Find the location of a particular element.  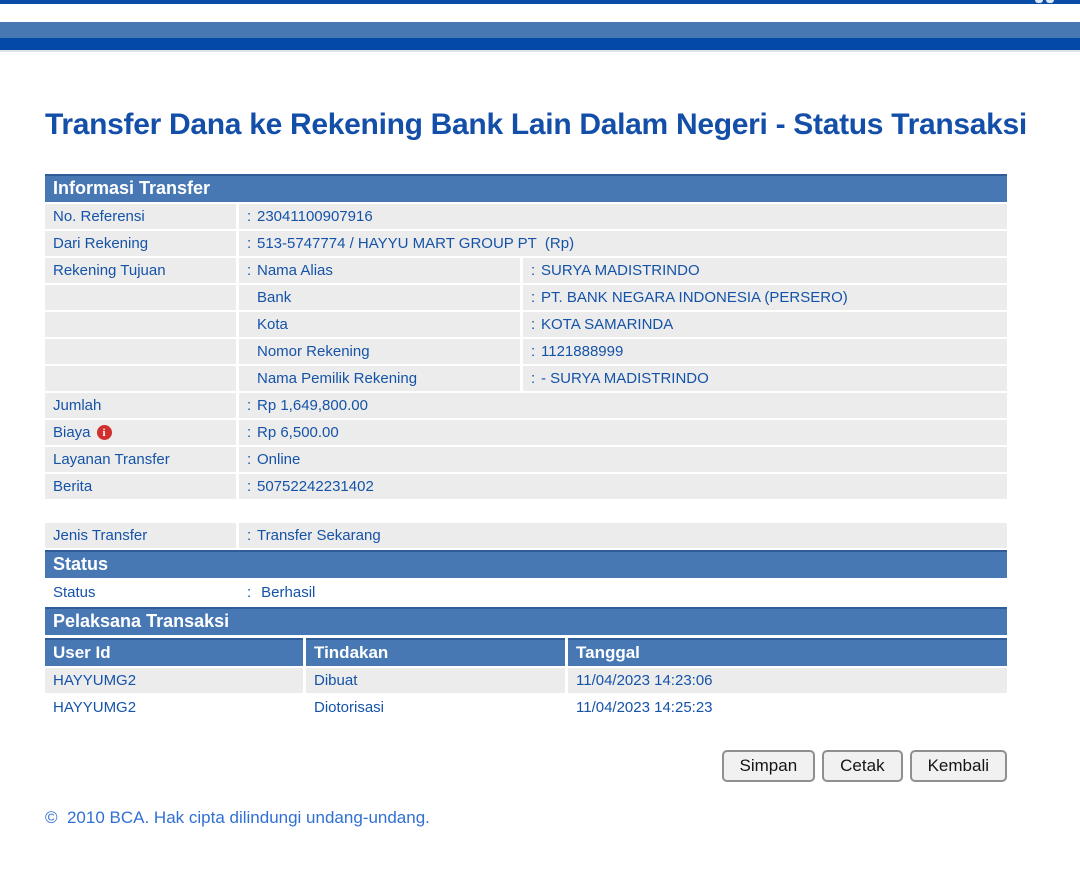

table-row: HAYYUMG2 Diotorisasi 11/04/2023 14:25:23 is located at coordinates (526, 707).